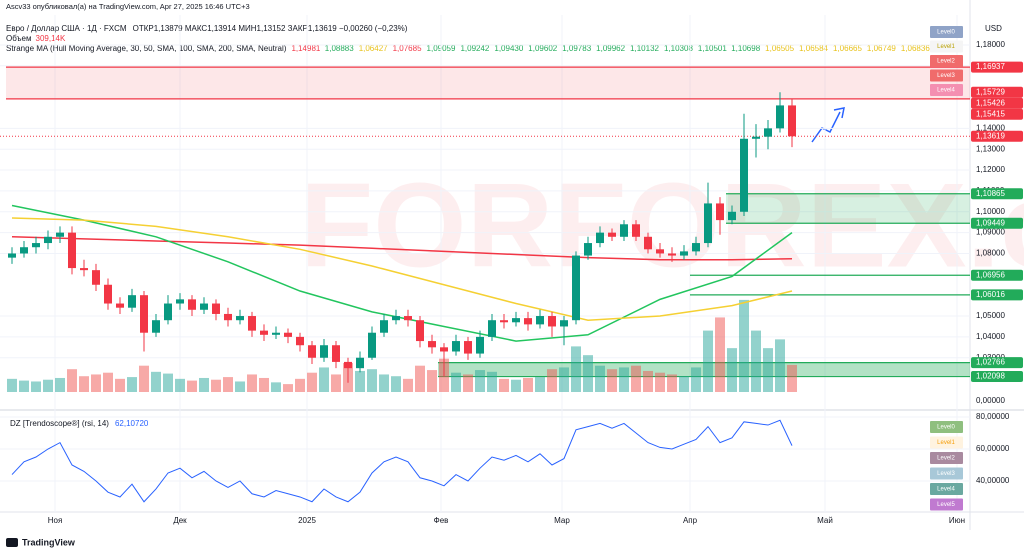 The height and width of the screenshot is (554, 1024). What do you see at coordinates (990, 193) in the screenshot?
I see `price-label: 1,10865` at bounding box center [990, 193].